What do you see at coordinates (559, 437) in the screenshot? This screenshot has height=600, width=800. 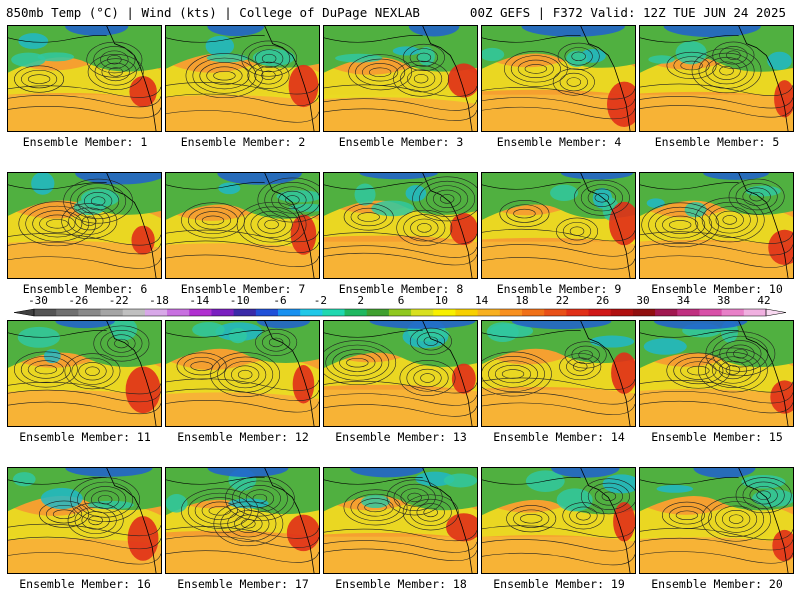 I see `ensemble-member-label: Ensemble Member: 14` at bounding box center [559, 437].